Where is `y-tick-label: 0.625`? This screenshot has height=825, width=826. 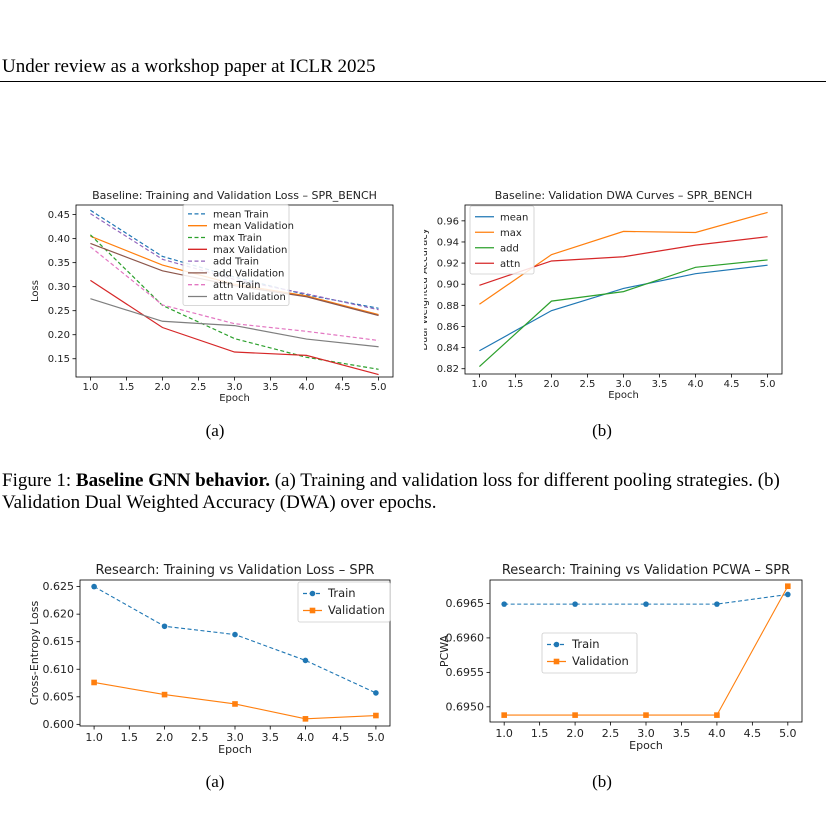
y-tick-label: 0.625 is located at coordinates (59, 586).